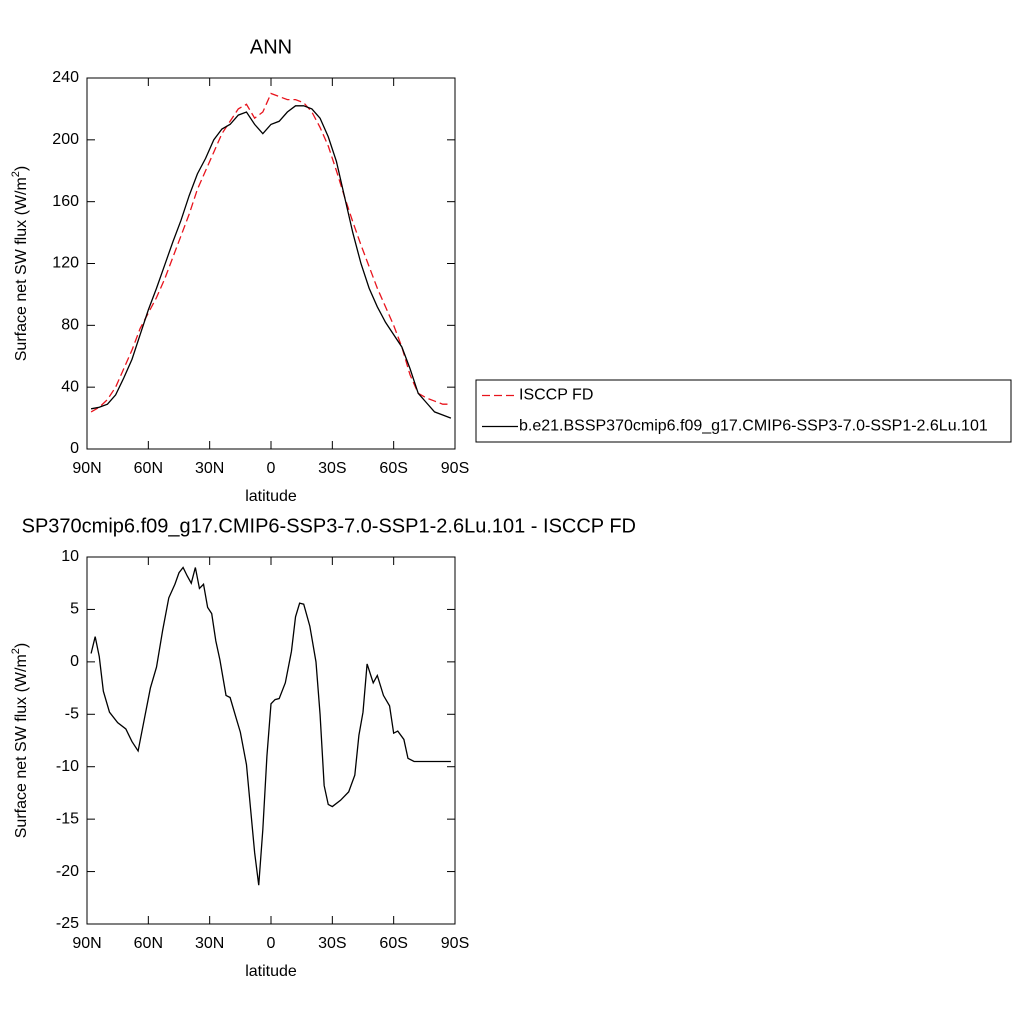 This screenshot has height=1024, width=1024. I want to click on y-tick-label: 10, so click(70, 556).